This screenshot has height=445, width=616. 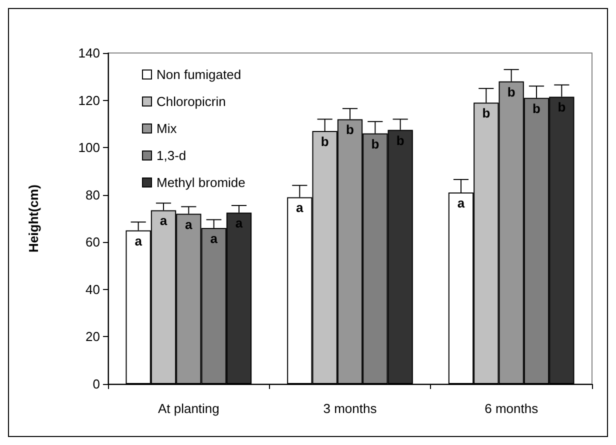 I want to click on x-tick-label: At planting, so click(x=189, y=408).